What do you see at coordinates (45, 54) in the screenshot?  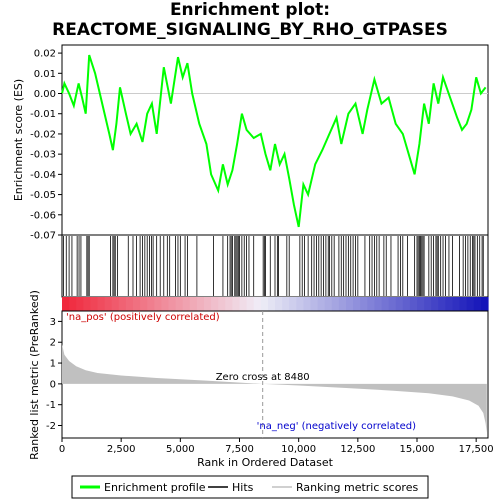 I see `es-y-tick-label: 0.02` at bounding box center [45, 54].